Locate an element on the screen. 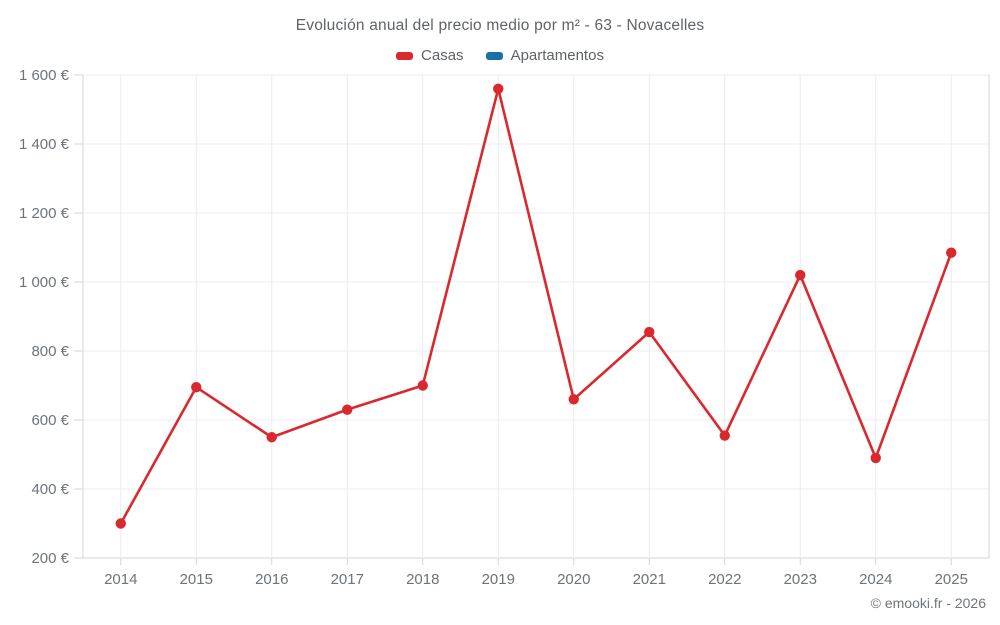 Image resolution: width=1000 pixels, height=625 pixels. y-tick-label-400: 400 € is located at coordinates (50, 489).